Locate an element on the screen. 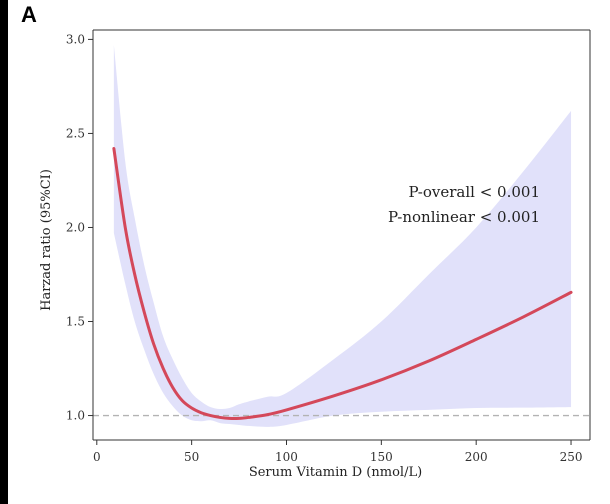 The image size is (610, 504). x-tick-label: 150 is located at coordinates (381, 457).